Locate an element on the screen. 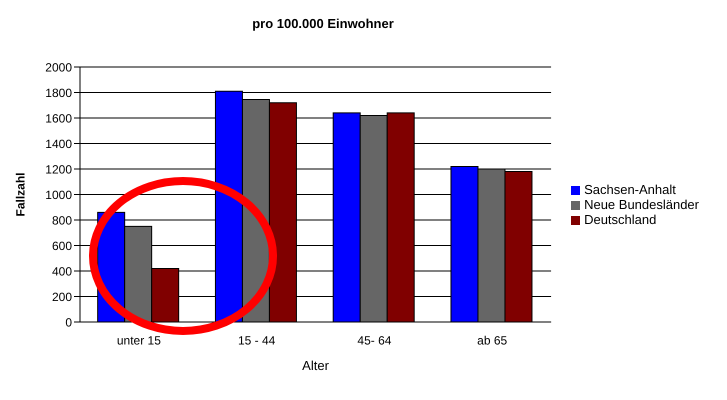  chart-title: pro 100.000 Einwohner is located at coordinates (323, 23).